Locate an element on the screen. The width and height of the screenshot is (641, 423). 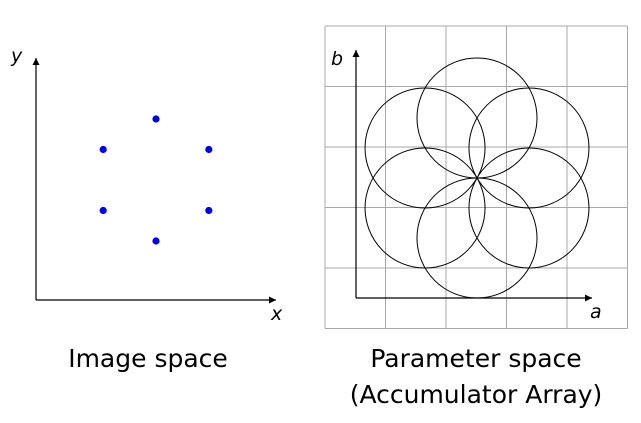
param-a-axis-label: a is located at coordinates (596, 312).